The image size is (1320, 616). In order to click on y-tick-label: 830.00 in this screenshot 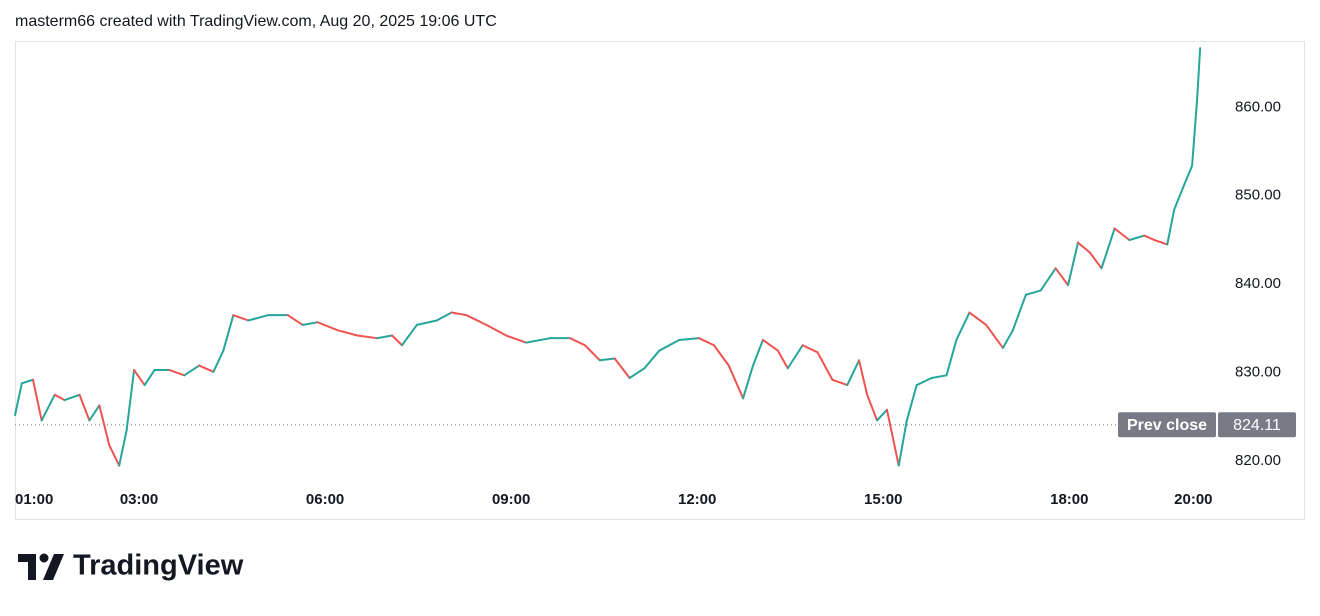, I will do `click(1258, 372)`.